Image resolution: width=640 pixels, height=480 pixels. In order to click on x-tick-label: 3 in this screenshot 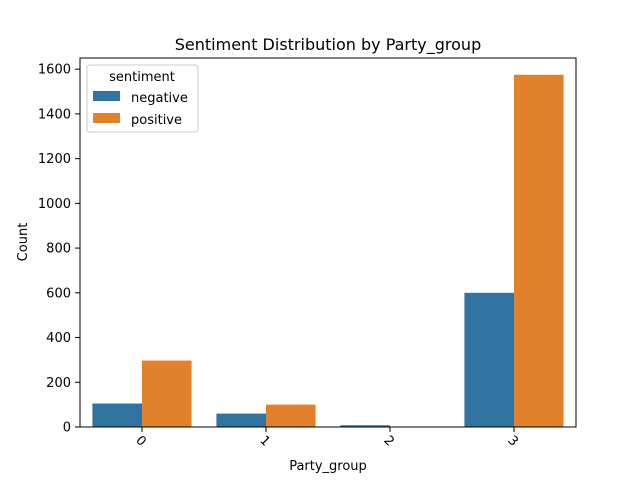, I will do `click(512, 441)`.